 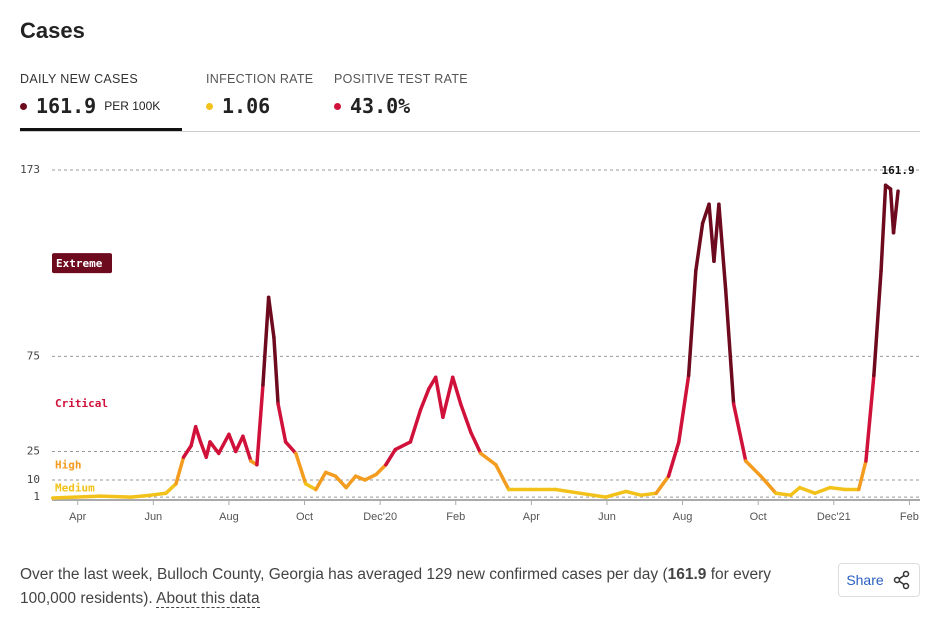 What do you see at coordinates (68, 465) in the screenshot?
I see `level-label: High` at bounding box center [68, 465].